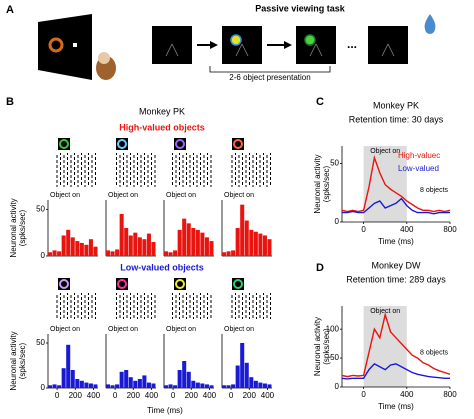 The height and width of the screenshot is (419, 474). Describe the element at coordinates (300, 8) in the screenshot. I see `panel-title: Passive viewing task` at that location.